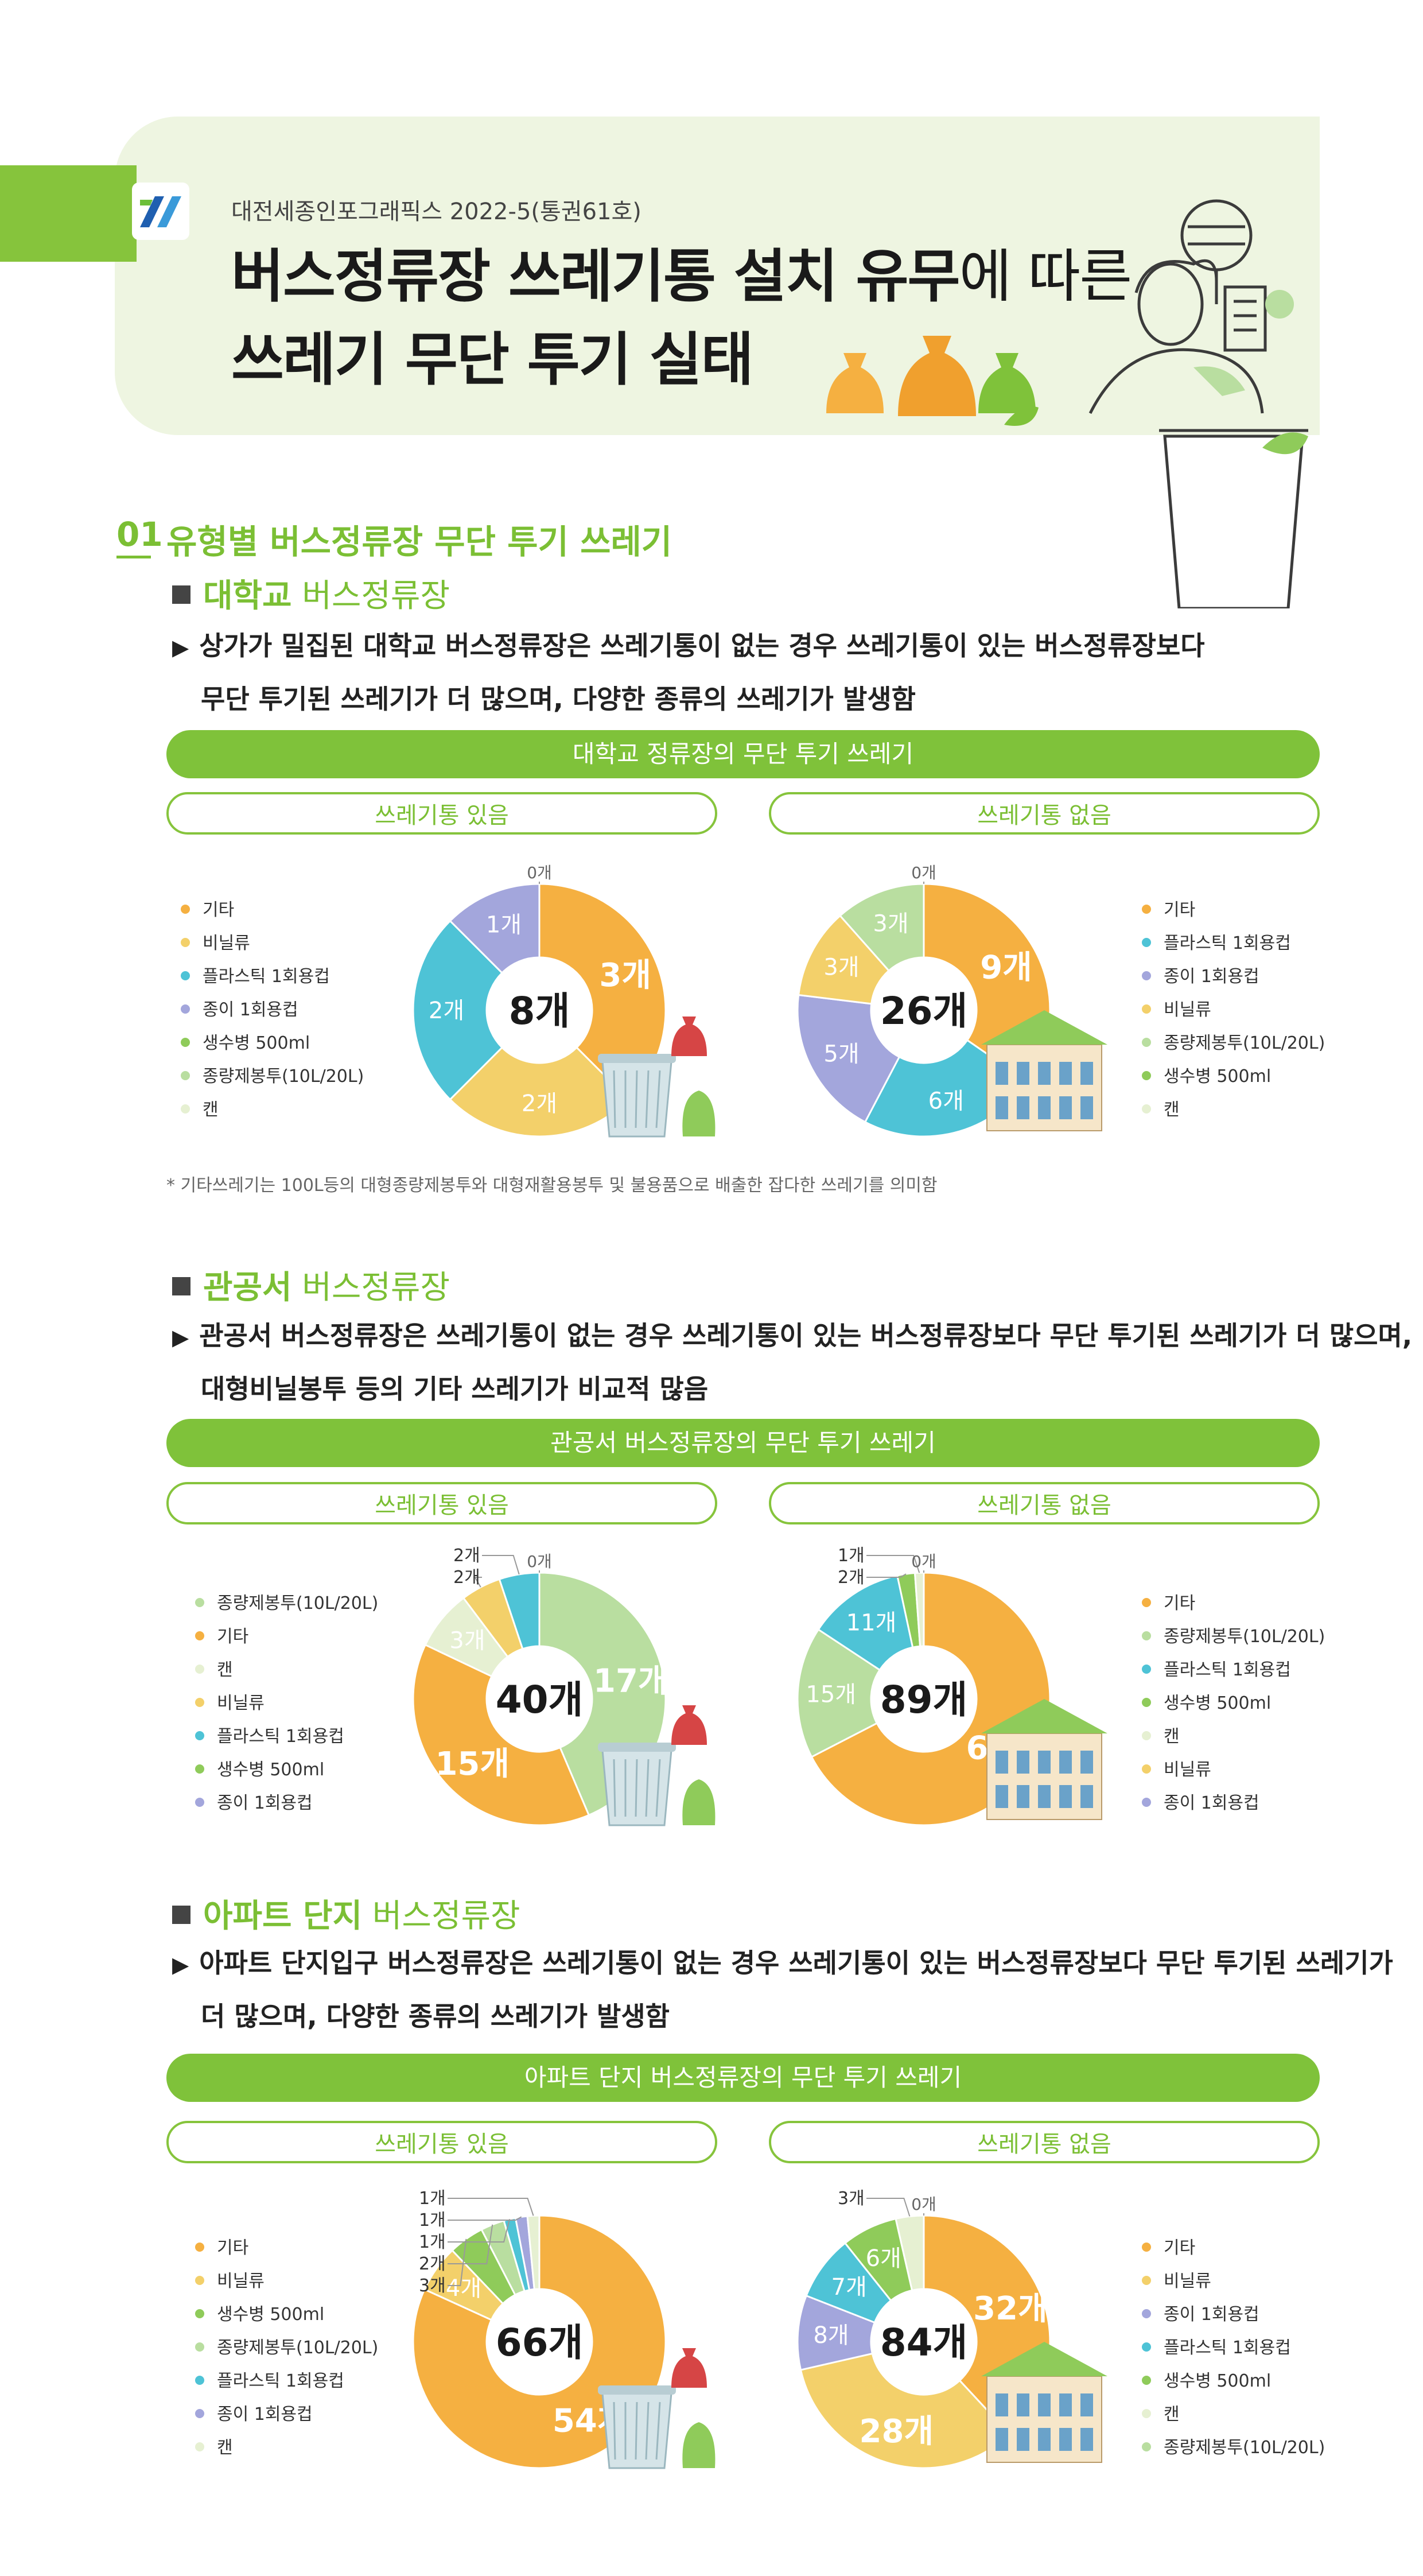 This screenshot has height=2576, width=1423. I want to click on group2-heading: 관공서 버스정류장, so click(311, 1285).